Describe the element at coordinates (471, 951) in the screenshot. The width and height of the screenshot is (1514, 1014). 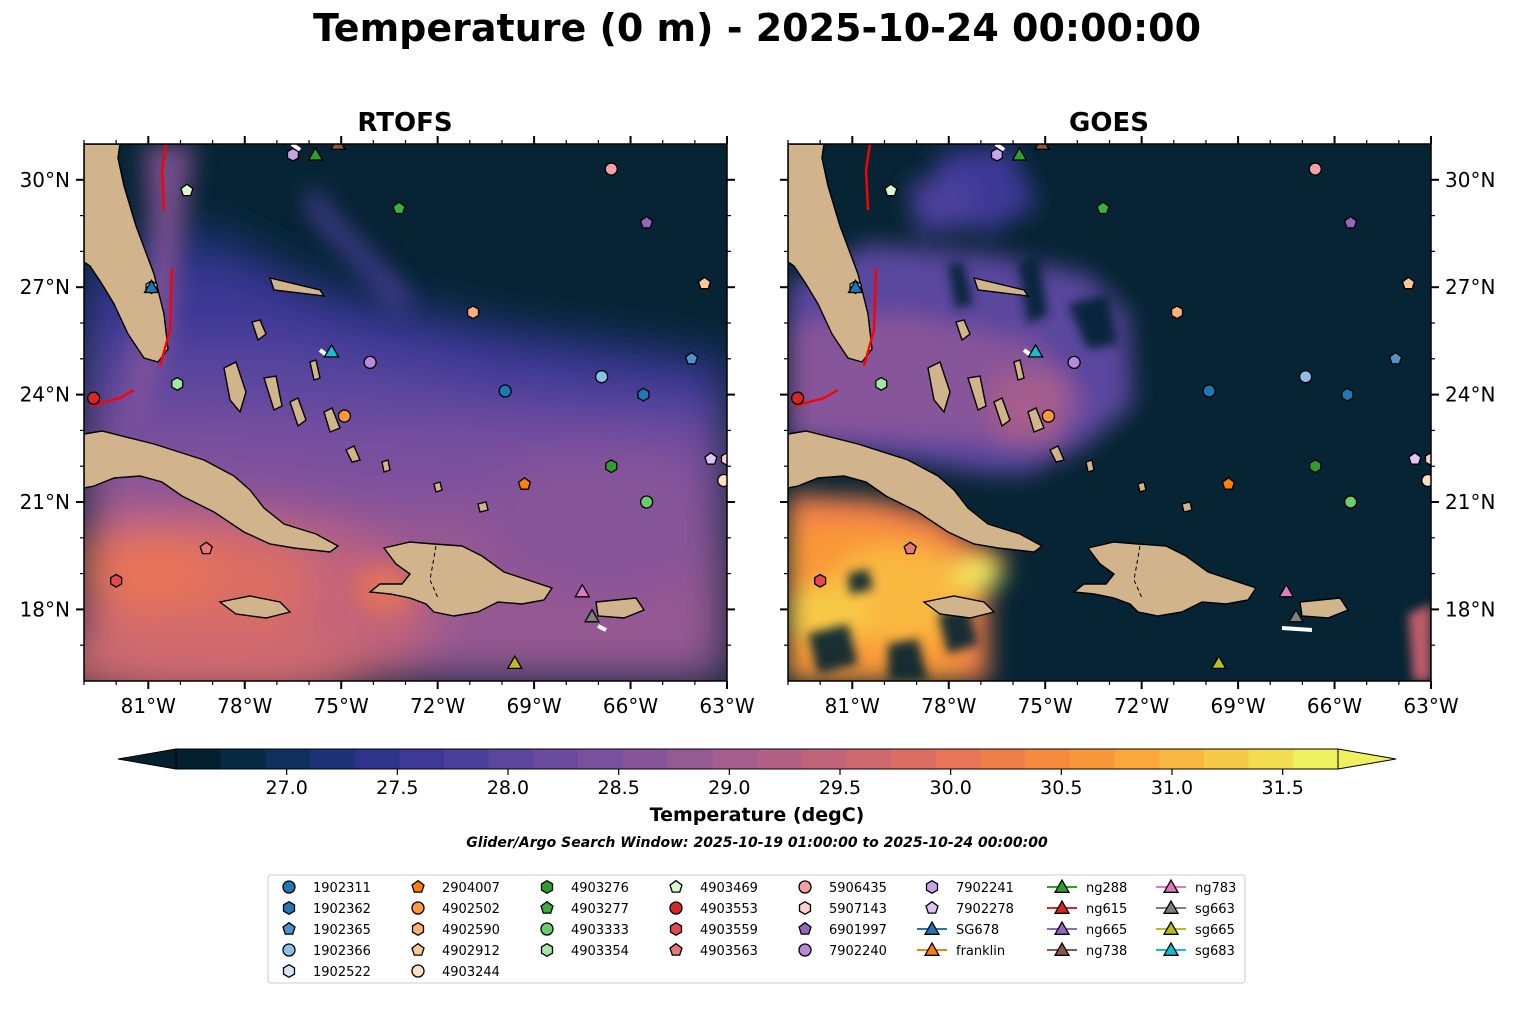
I see `legend-label-4902912: 4902912` at that location.